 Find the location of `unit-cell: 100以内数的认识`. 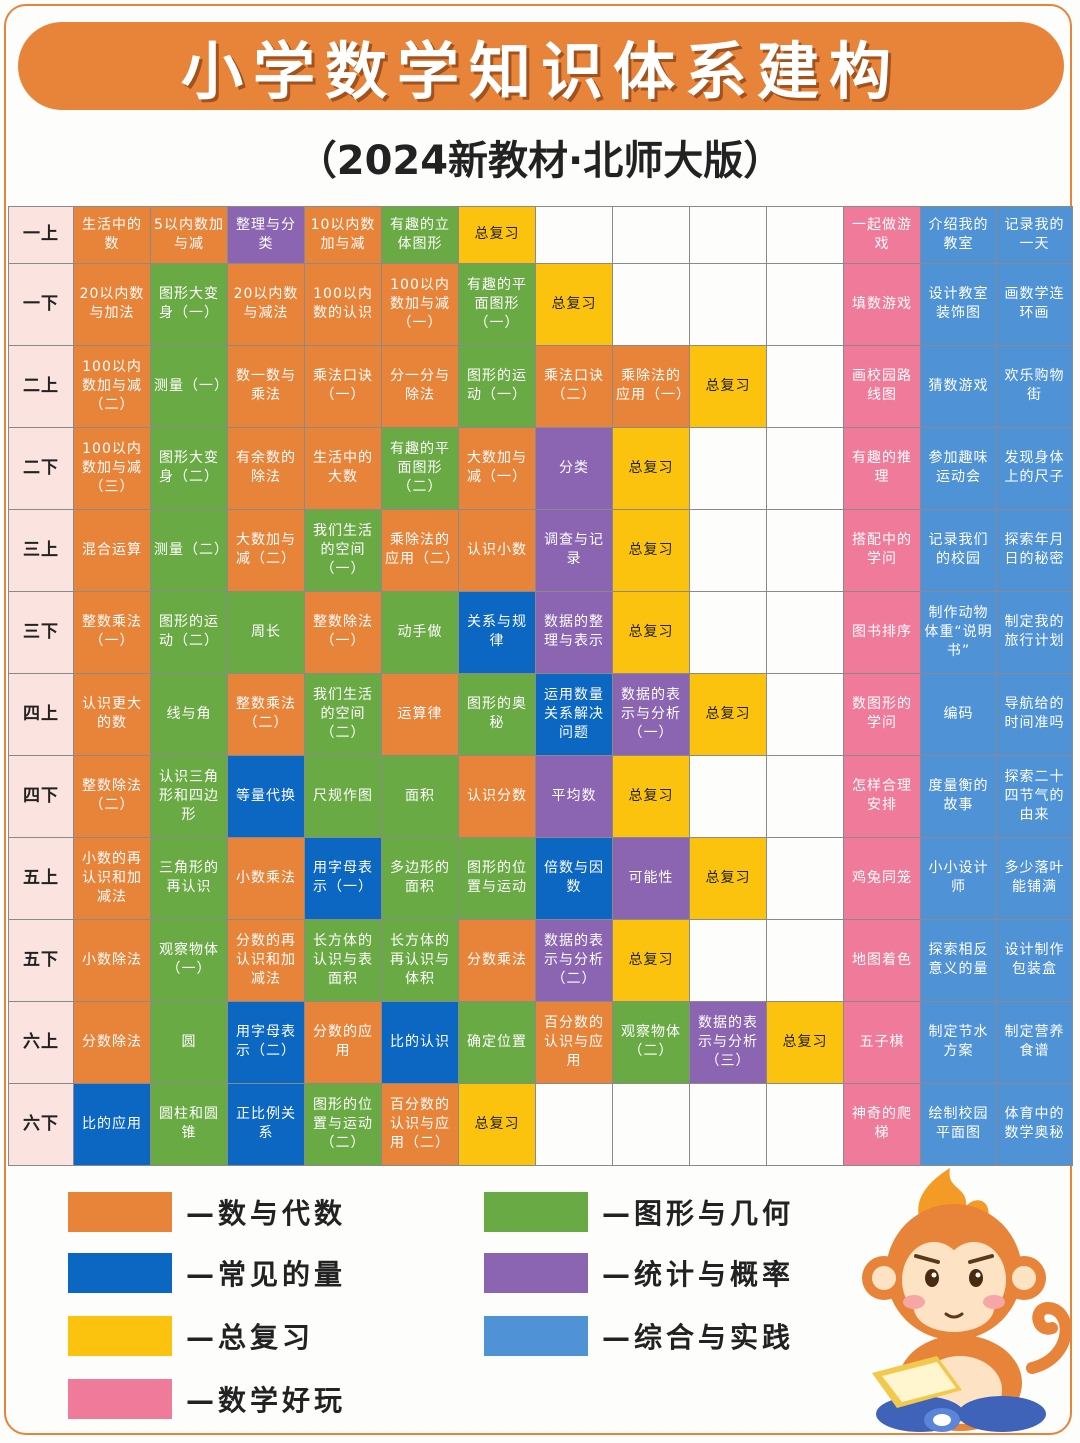

unit-cell: 100以内数的认识 is located at coordinates (343, 304).